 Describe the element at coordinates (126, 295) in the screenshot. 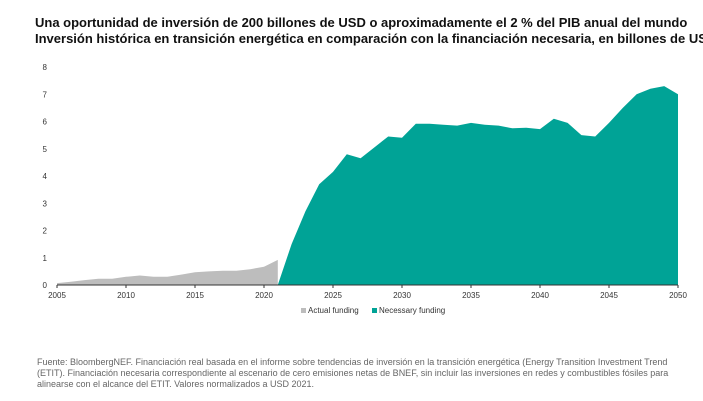

I see `x-tick-label: 2010` at that location.